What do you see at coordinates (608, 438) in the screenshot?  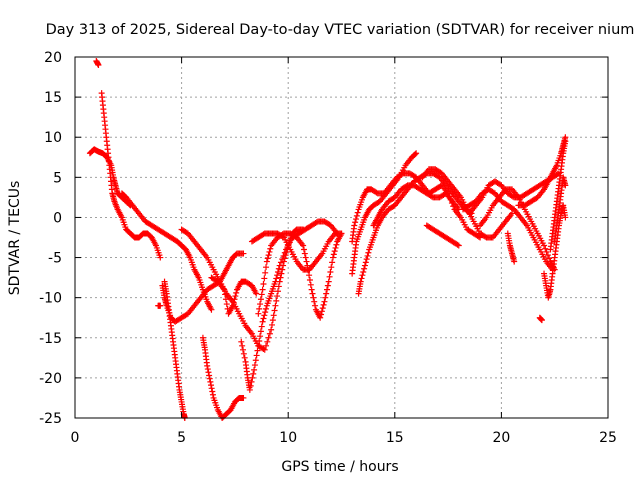 I see `x-tick-label: 25` at bounding box center [608, 438].